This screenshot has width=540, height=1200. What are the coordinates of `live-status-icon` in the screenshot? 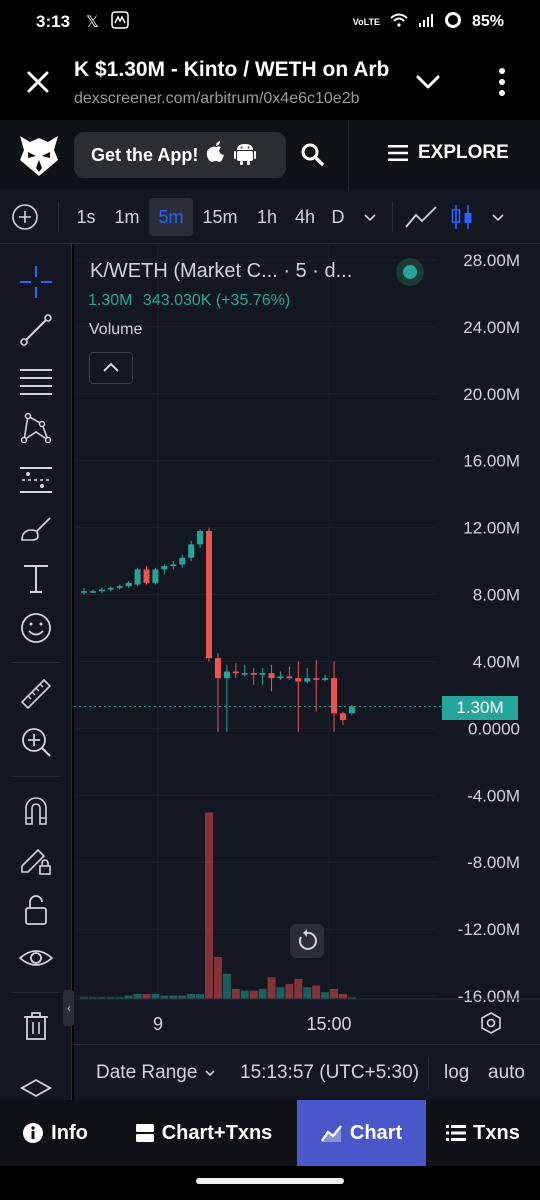 It's located at (410, 272).